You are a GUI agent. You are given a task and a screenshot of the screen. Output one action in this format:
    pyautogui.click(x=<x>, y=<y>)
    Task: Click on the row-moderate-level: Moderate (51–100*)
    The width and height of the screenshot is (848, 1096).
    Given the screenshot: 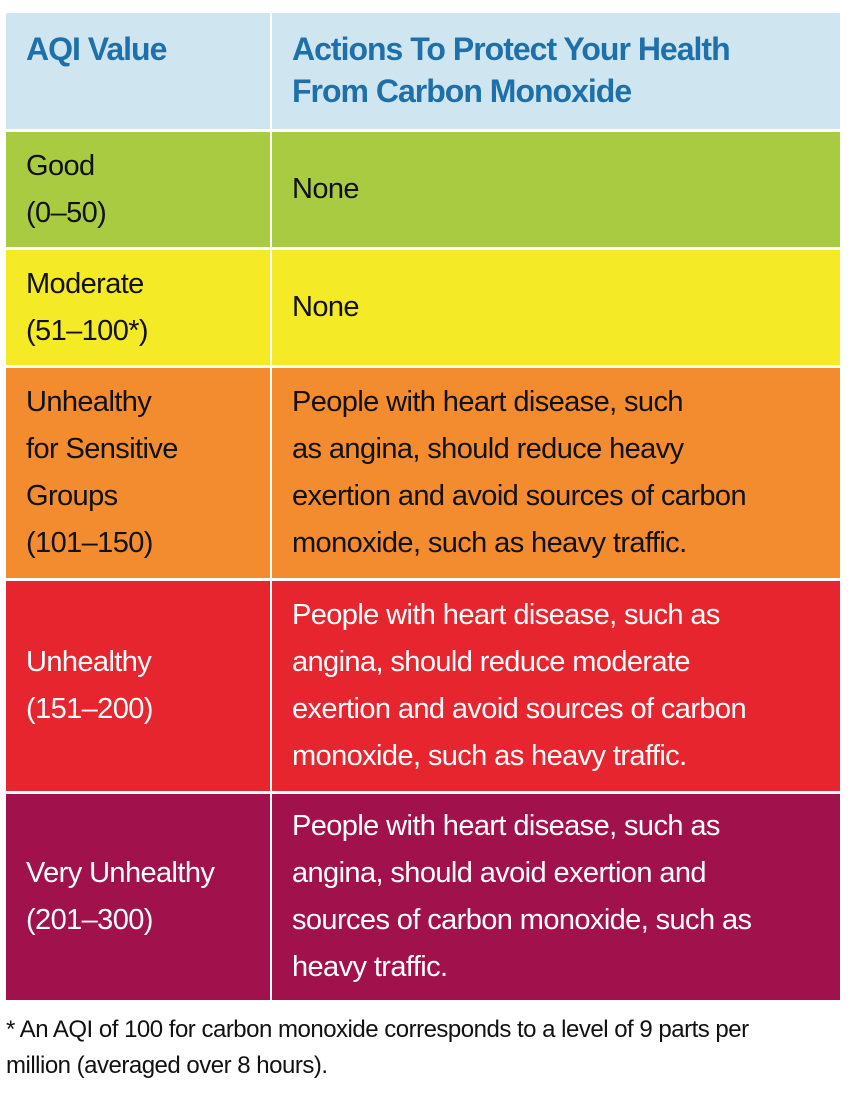 What is the action you would take?
    pyautogui.click(x=138, y=307)
    